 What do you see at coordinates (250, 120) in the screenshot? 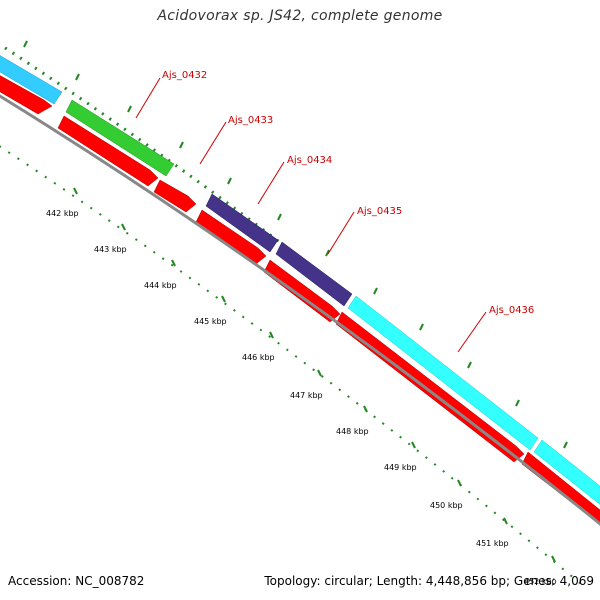
I see `gene-label-ajs-0433: Ajs_0433` at bounding box center [250, 120].